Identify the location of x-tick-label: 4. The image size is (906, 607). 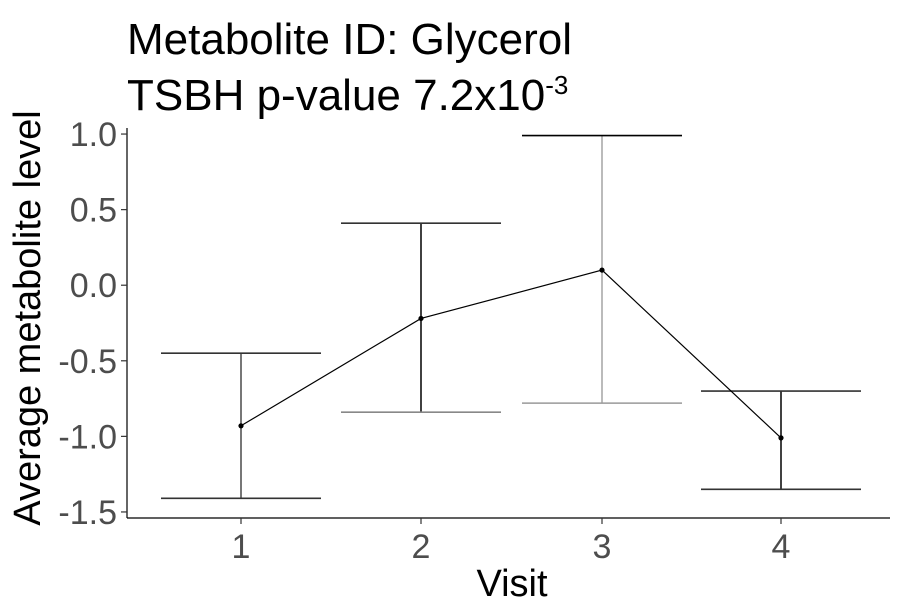
(781, 547).